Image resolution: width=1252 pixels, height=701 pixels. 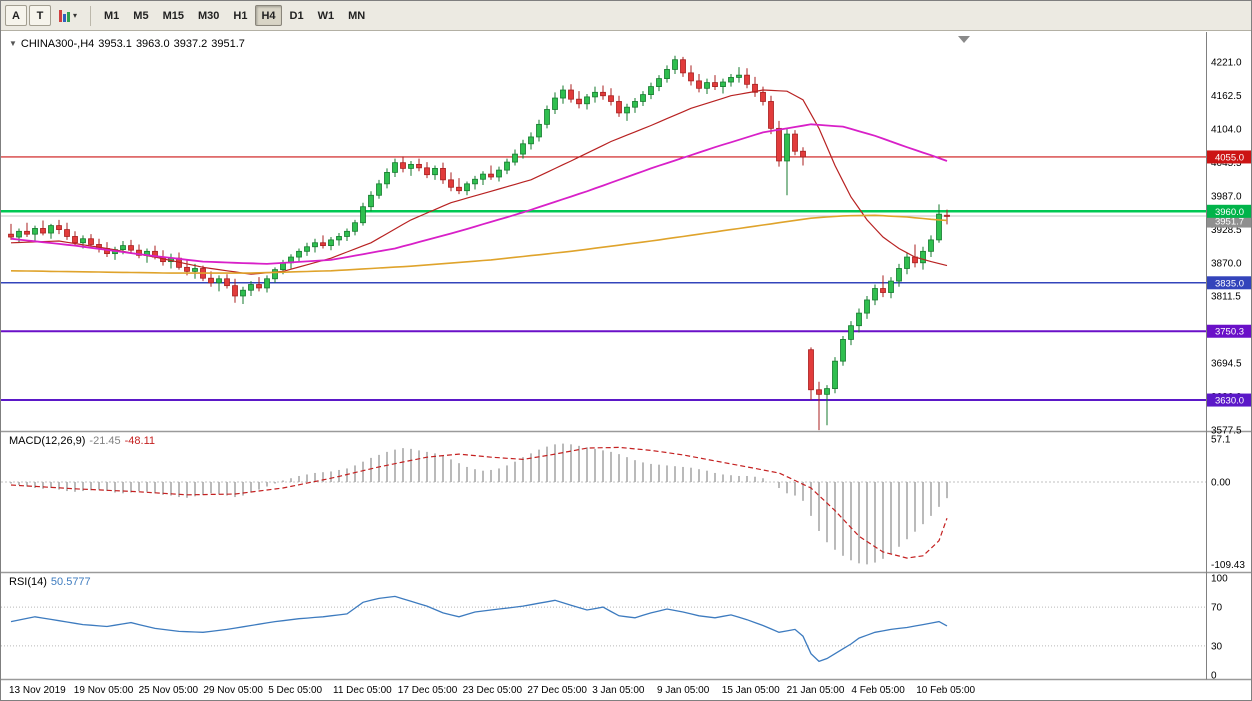 What do you see at coordinates (1229, 222) in the screenshot?
I see `svg-text: 3951.7` at bounding box center [1229, 222].